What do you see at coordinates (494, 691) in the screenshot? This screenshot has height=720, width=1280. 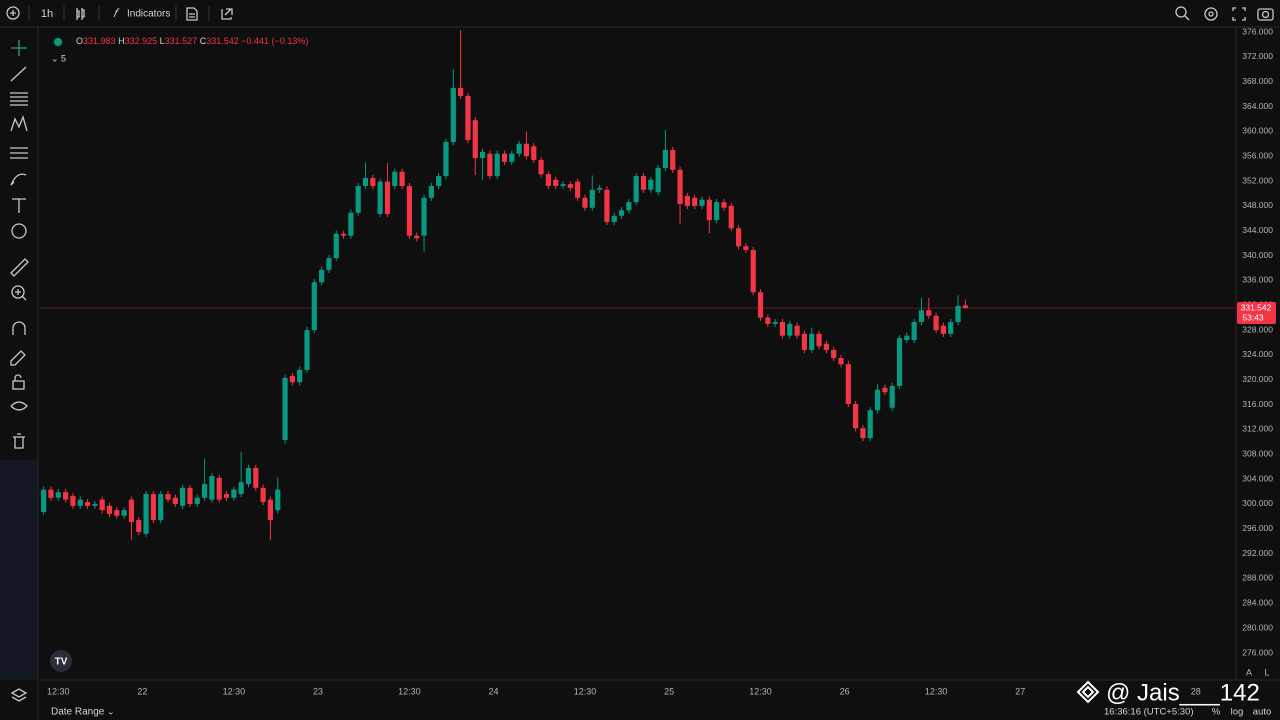 I see `x-tick-label: 24` at bounding box center [494, 691].